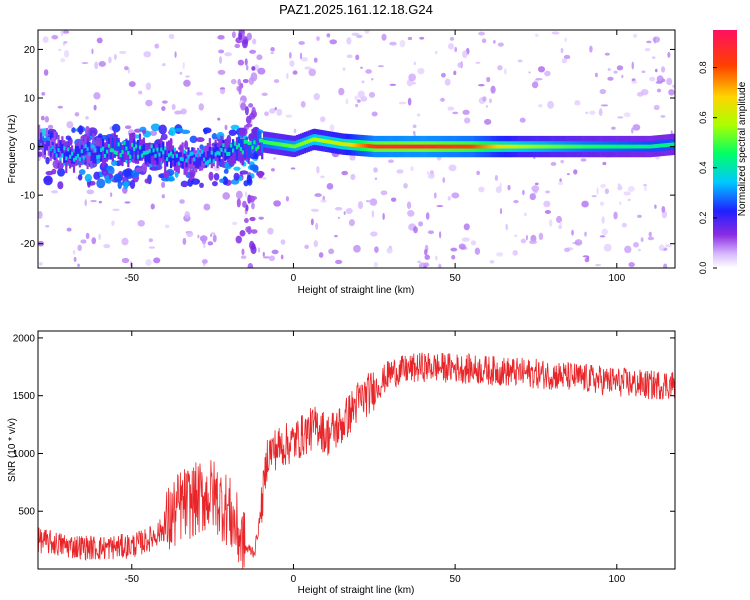 This screenshot has width=750, height=600. Describe the element at coordinates (703, 218) in the screenshot. I see `colorbar-tick-label: 0.2` at that location.